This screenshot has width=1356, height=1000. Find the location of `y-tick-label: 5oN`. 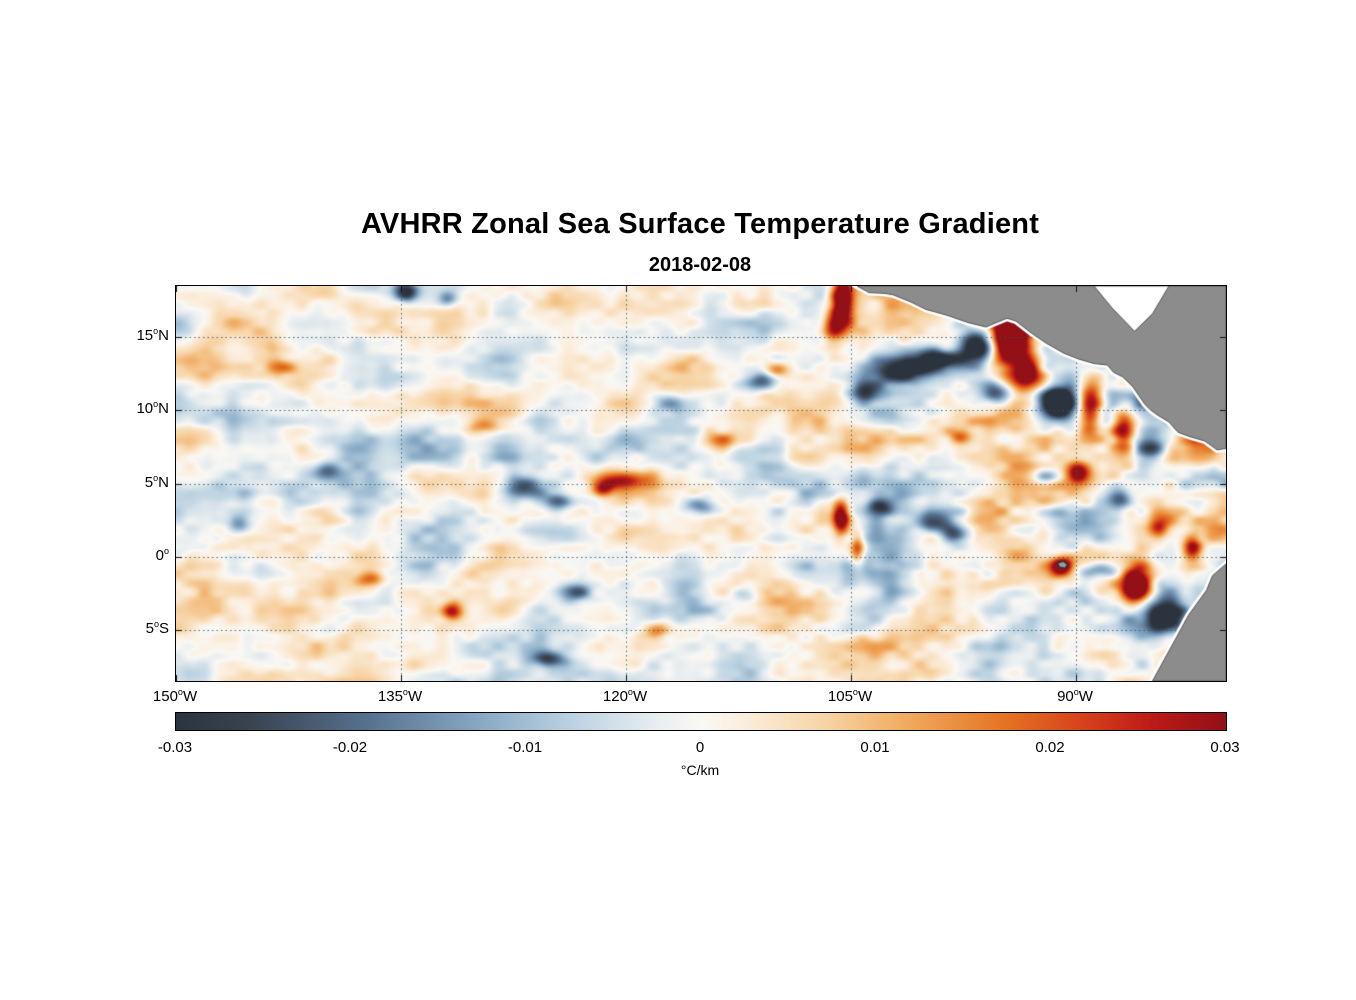

y-tick-label: 5oN is located at coordinates (156, 481).